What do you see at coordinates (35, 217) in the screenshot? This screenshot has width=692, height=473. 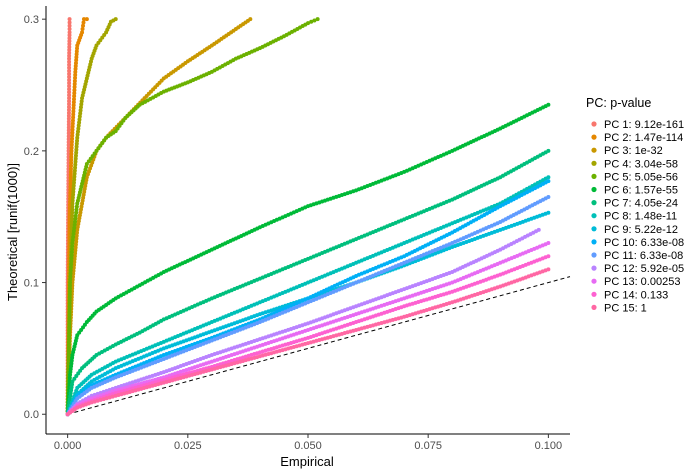 I see `y-axis-ticks: 0.0 0.1 0.2 0.3` at bounding box center [35, 217].